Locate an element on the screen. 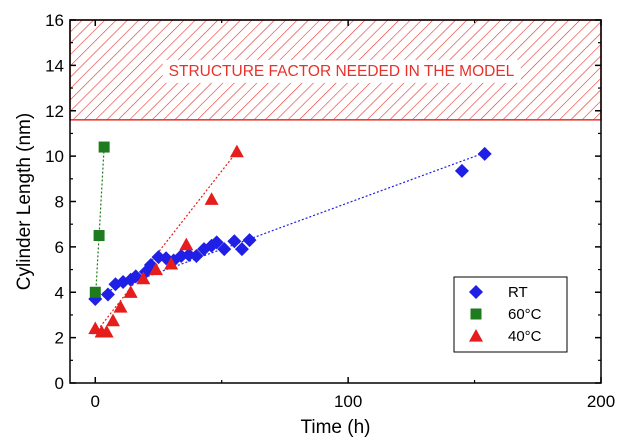 The image size is (622, 441). legend-marker-square is located at coordinates (476, 314).